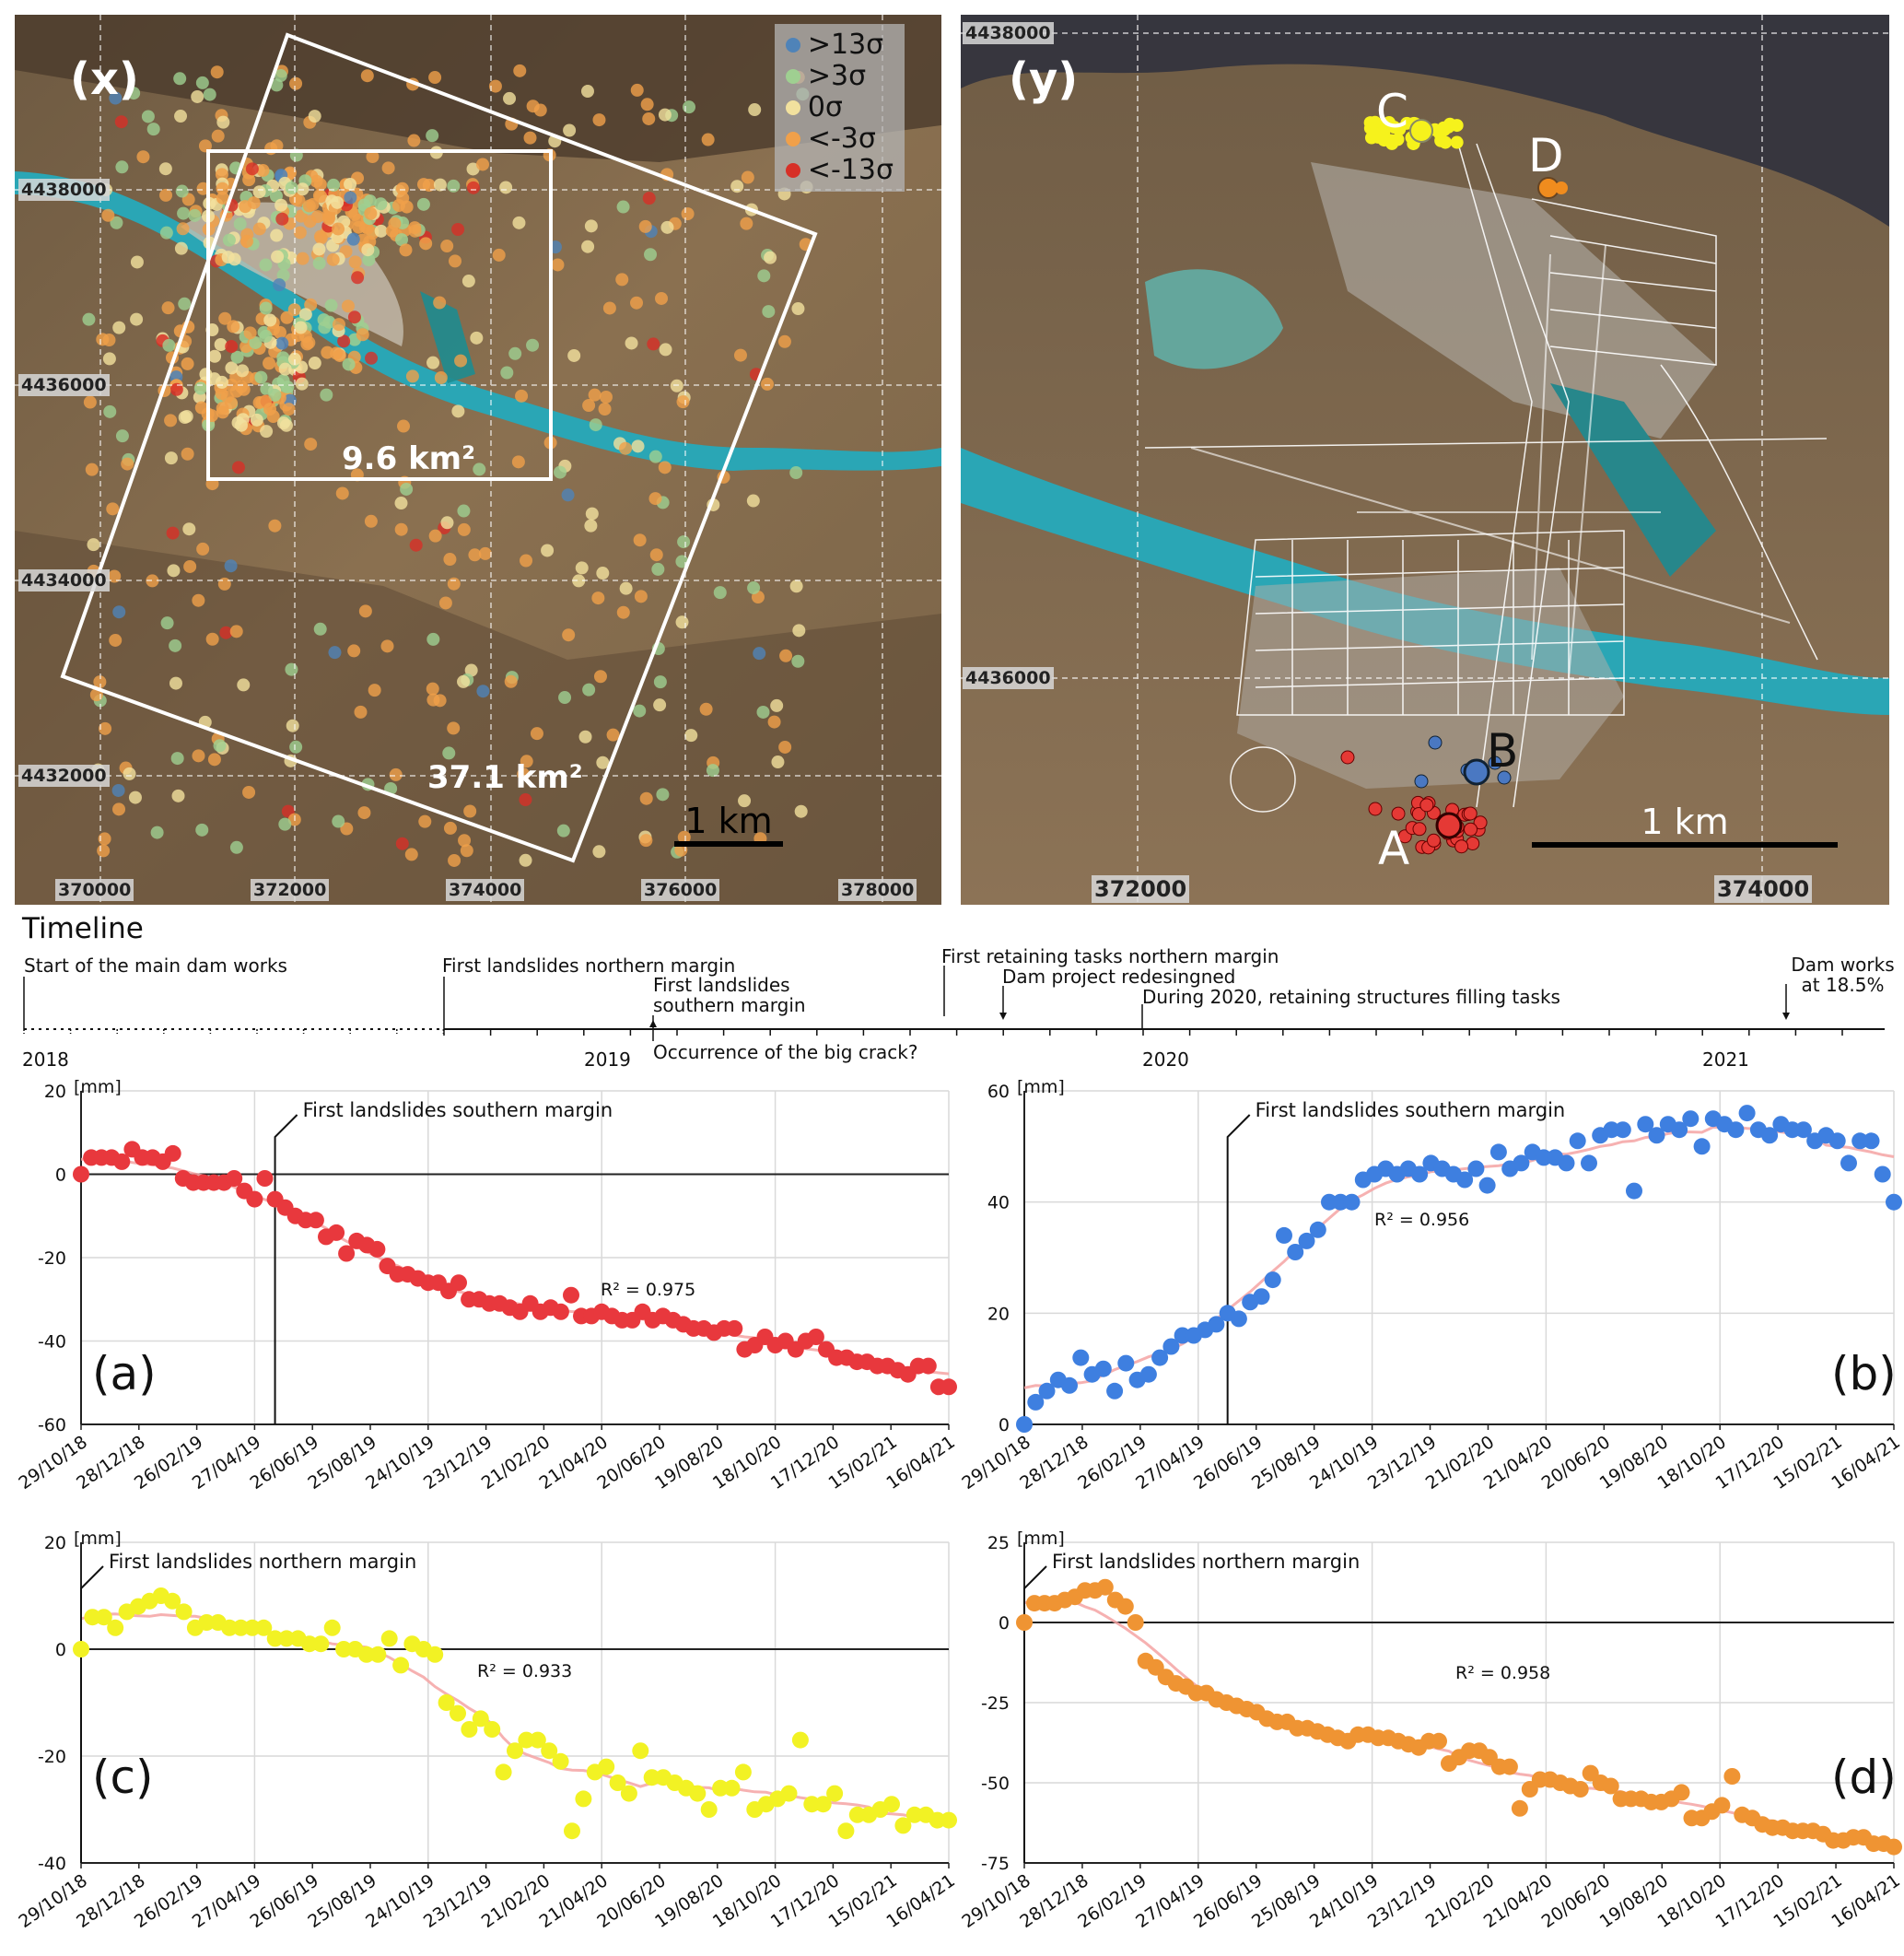  What do you see at coordinates (64, 776) in the screenshot?
I see `northing-label: 4432000` at bounding box center [64, 776].